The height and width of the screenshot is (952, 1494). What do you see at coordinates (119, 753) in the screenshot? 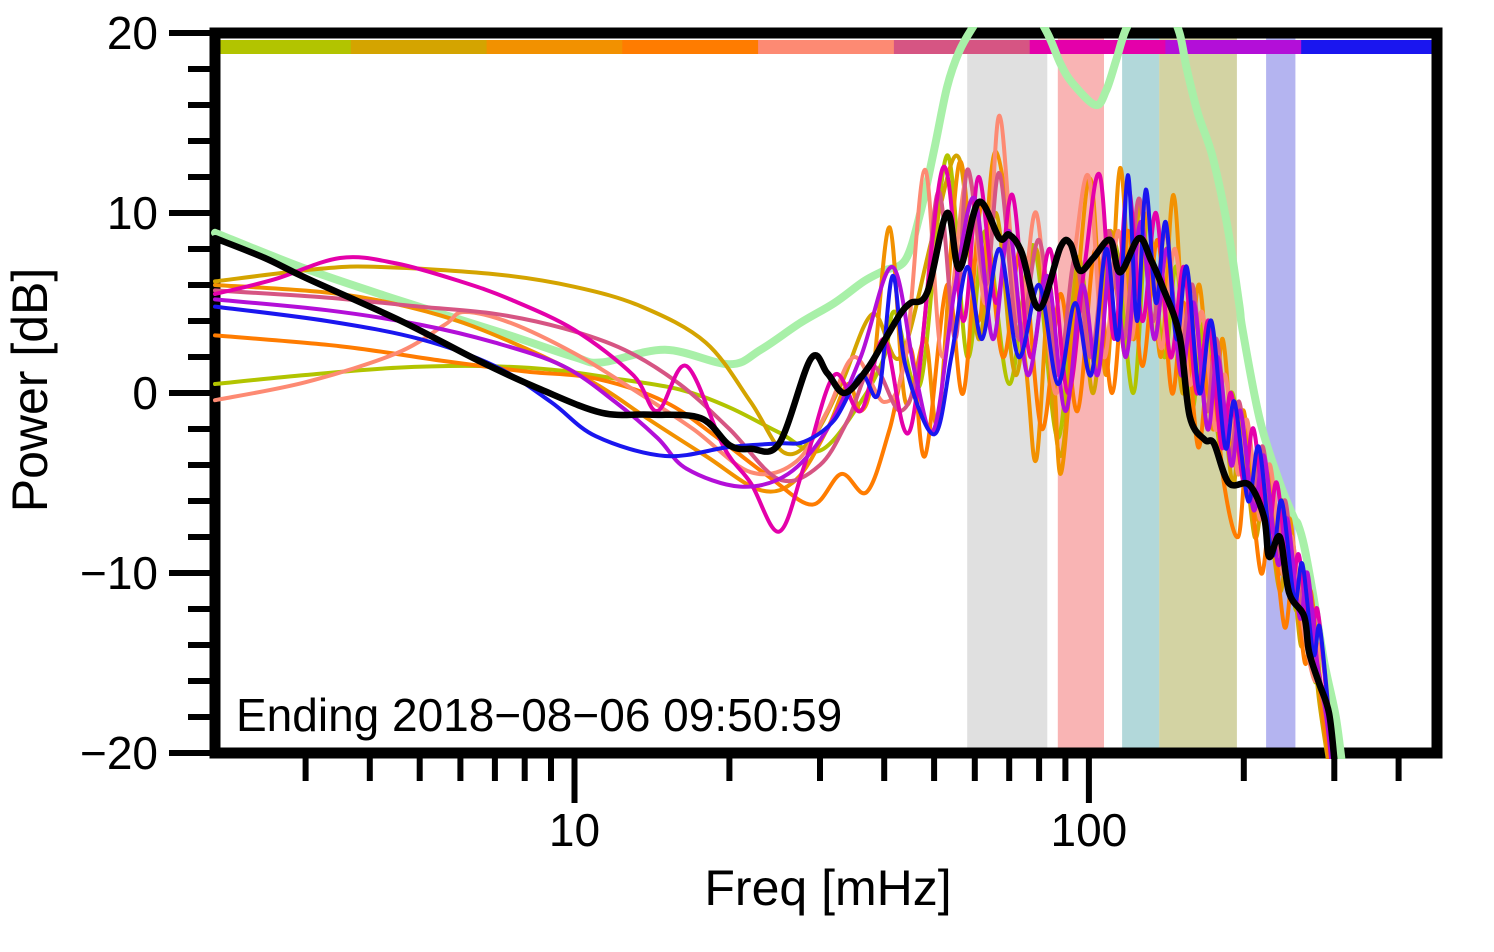
I see `y-tick-label: −20` at bounding box center [119, 753].